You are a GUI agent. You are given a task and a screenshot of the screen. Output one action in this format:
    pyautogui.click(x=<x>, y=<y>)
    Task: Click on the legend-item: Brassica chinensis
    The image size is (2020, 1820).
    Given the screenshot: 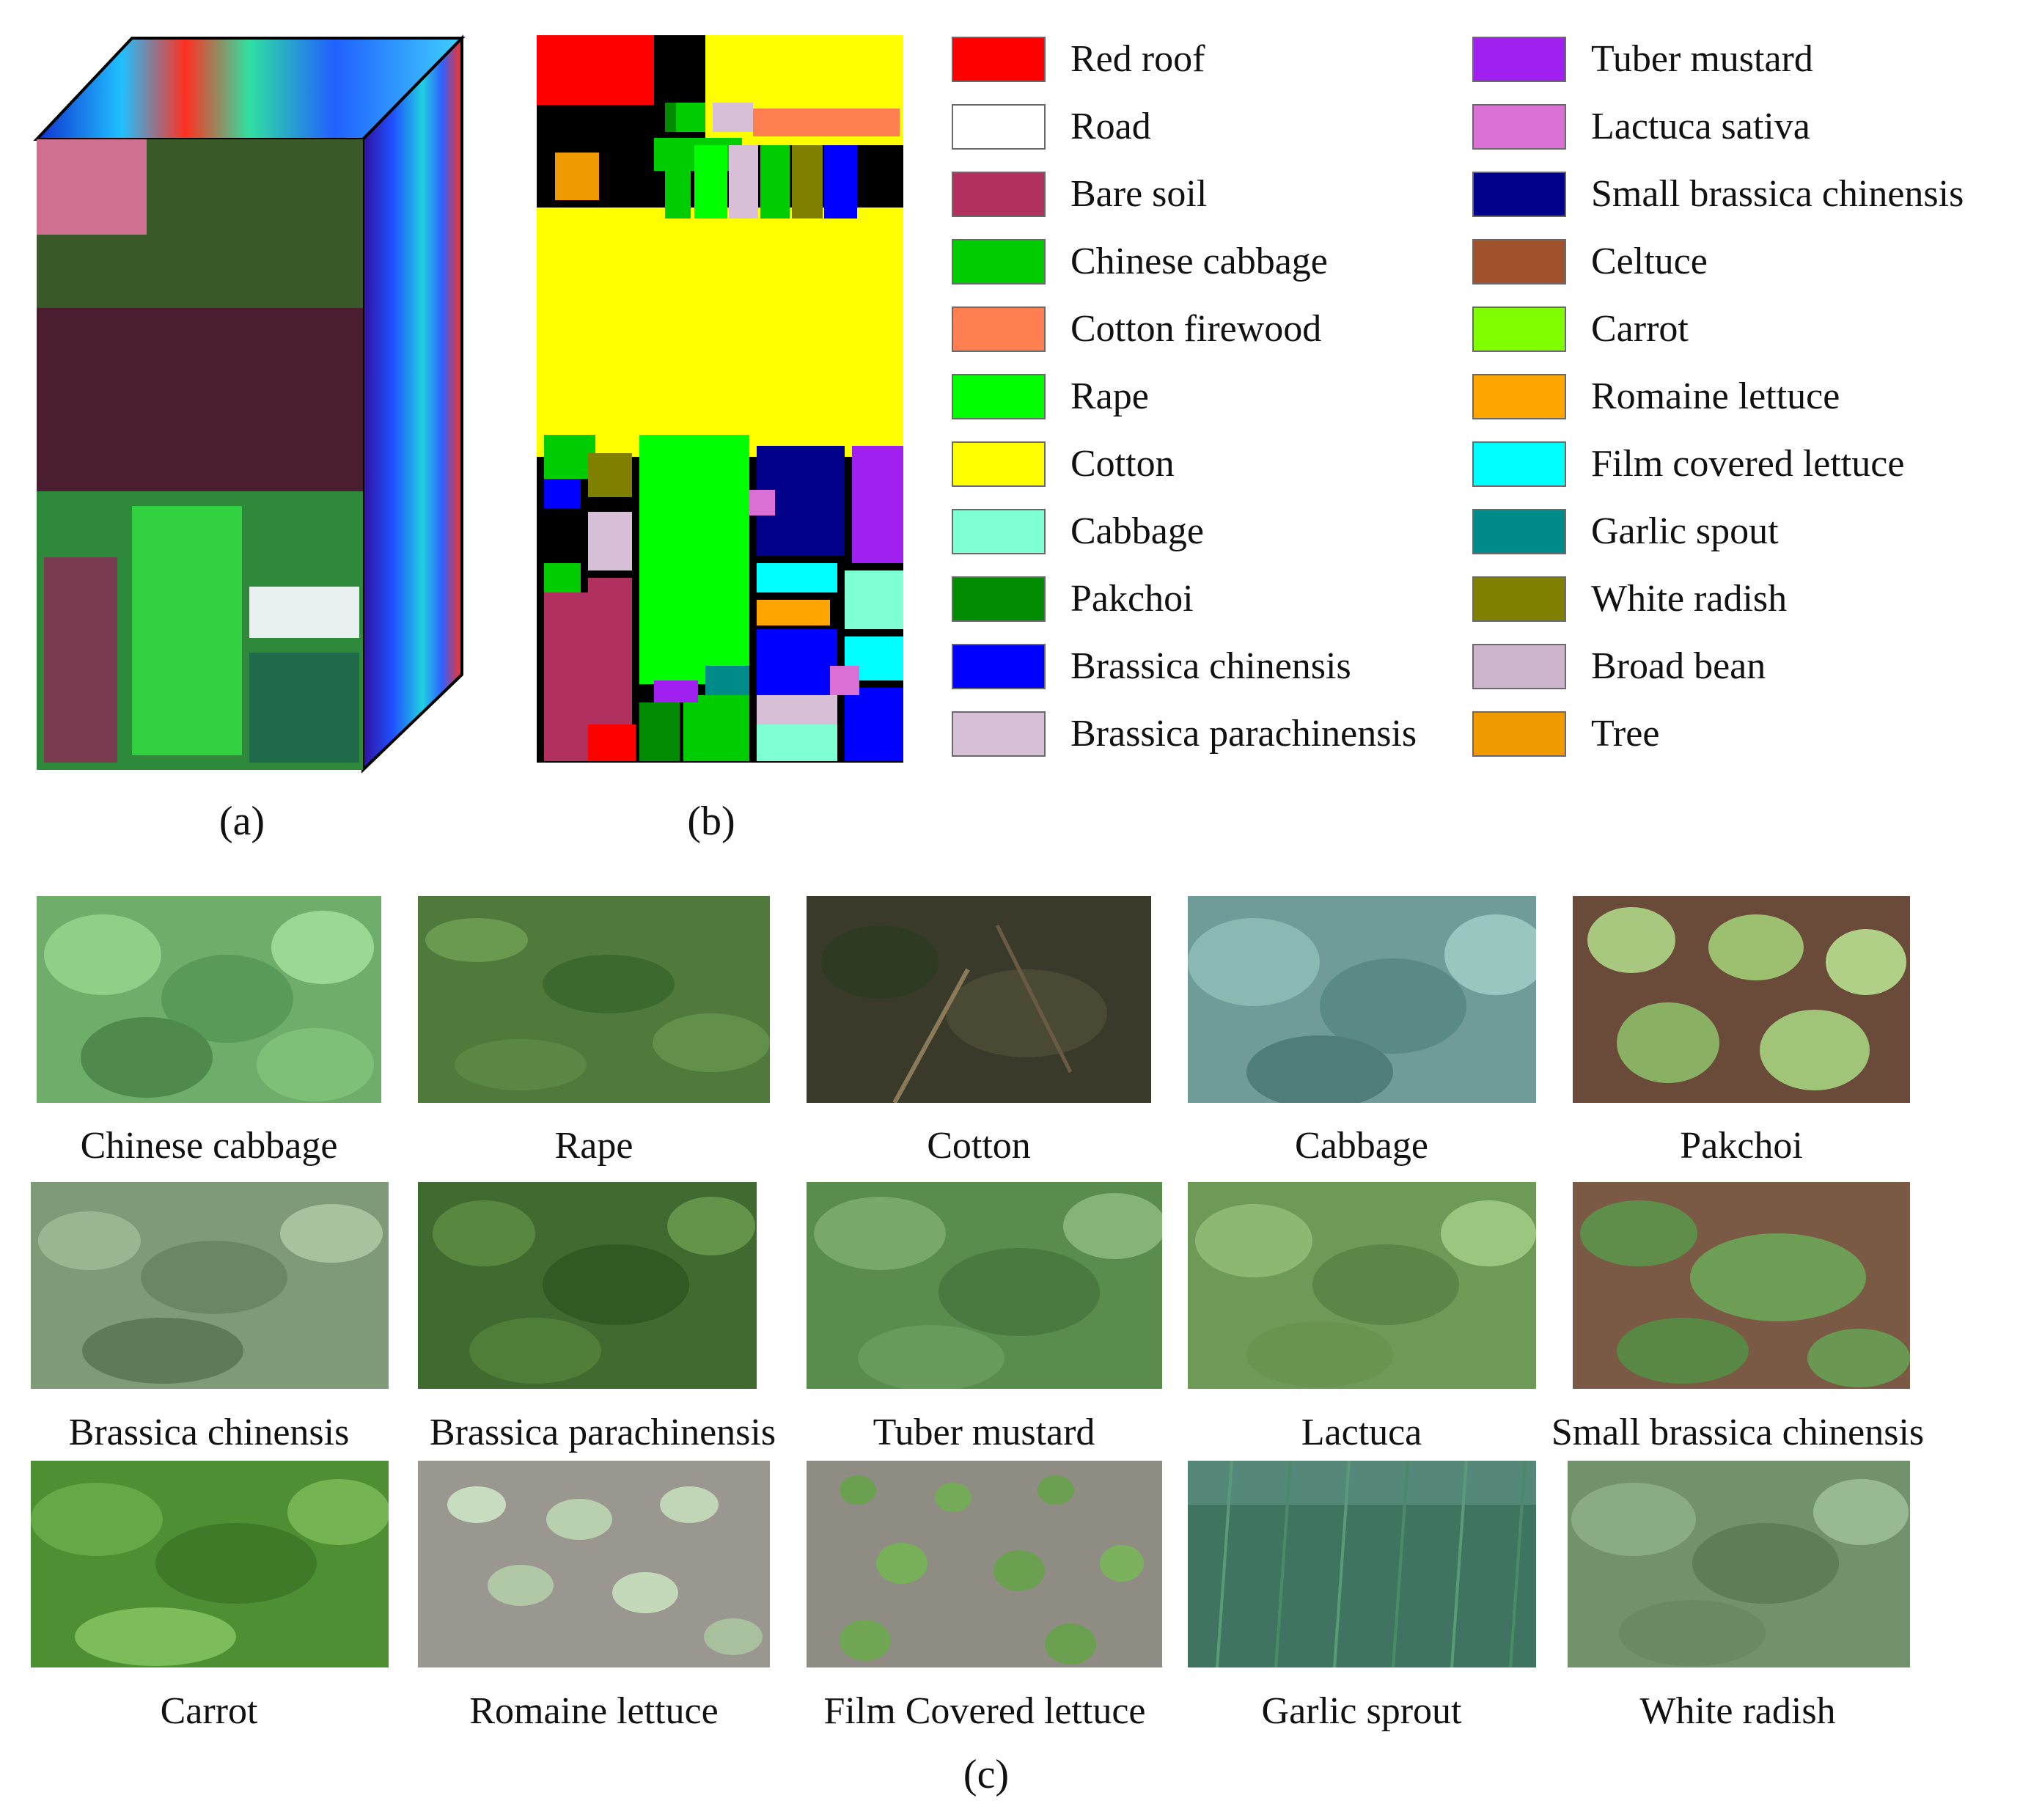 What is the action you would take?
    pyautogui.click(x=1152, y=666)
    